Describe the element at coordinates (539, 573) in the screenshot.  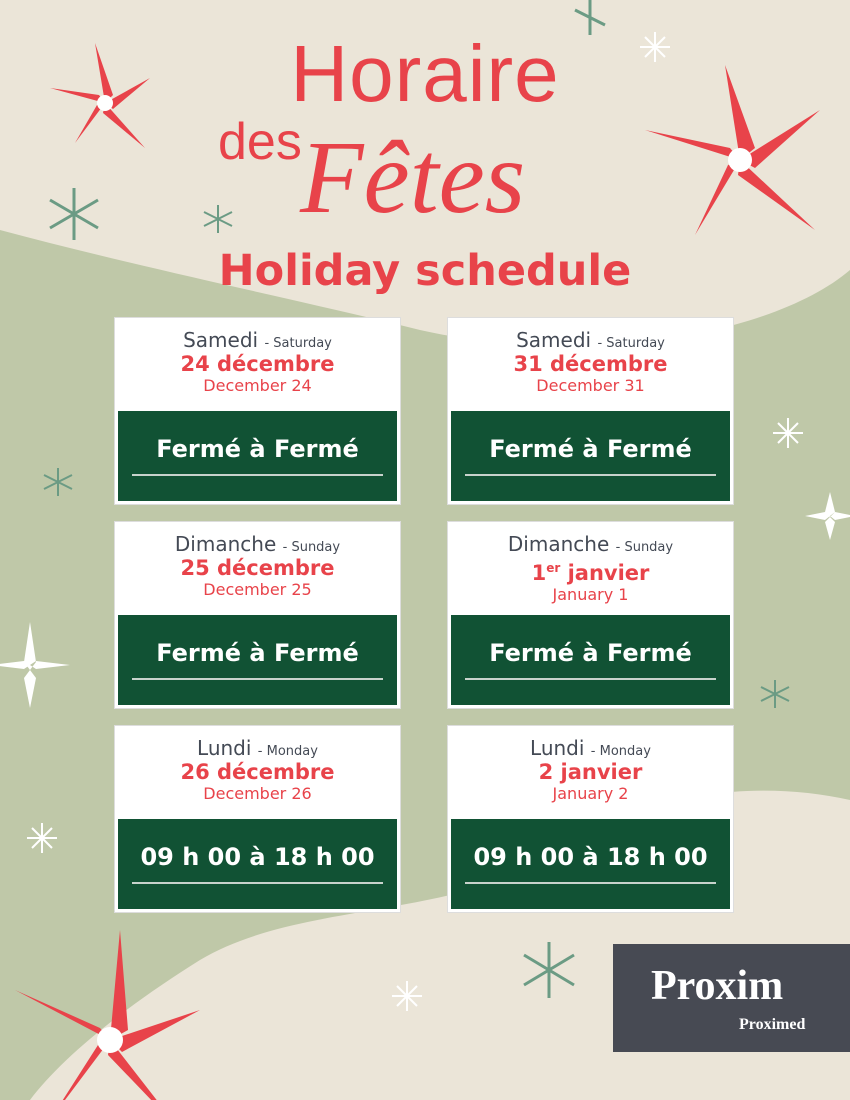
I see `date-num: 1` at that location.